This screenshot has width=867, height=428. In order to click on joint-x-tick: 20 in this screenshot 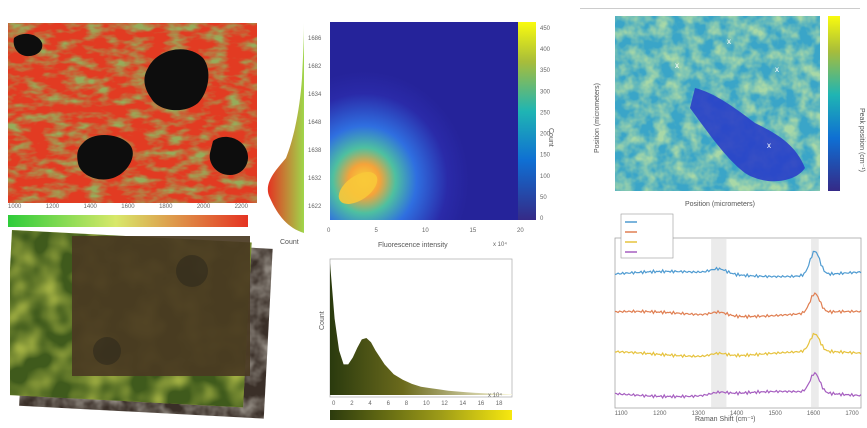, I will do `click(520, 231)`.